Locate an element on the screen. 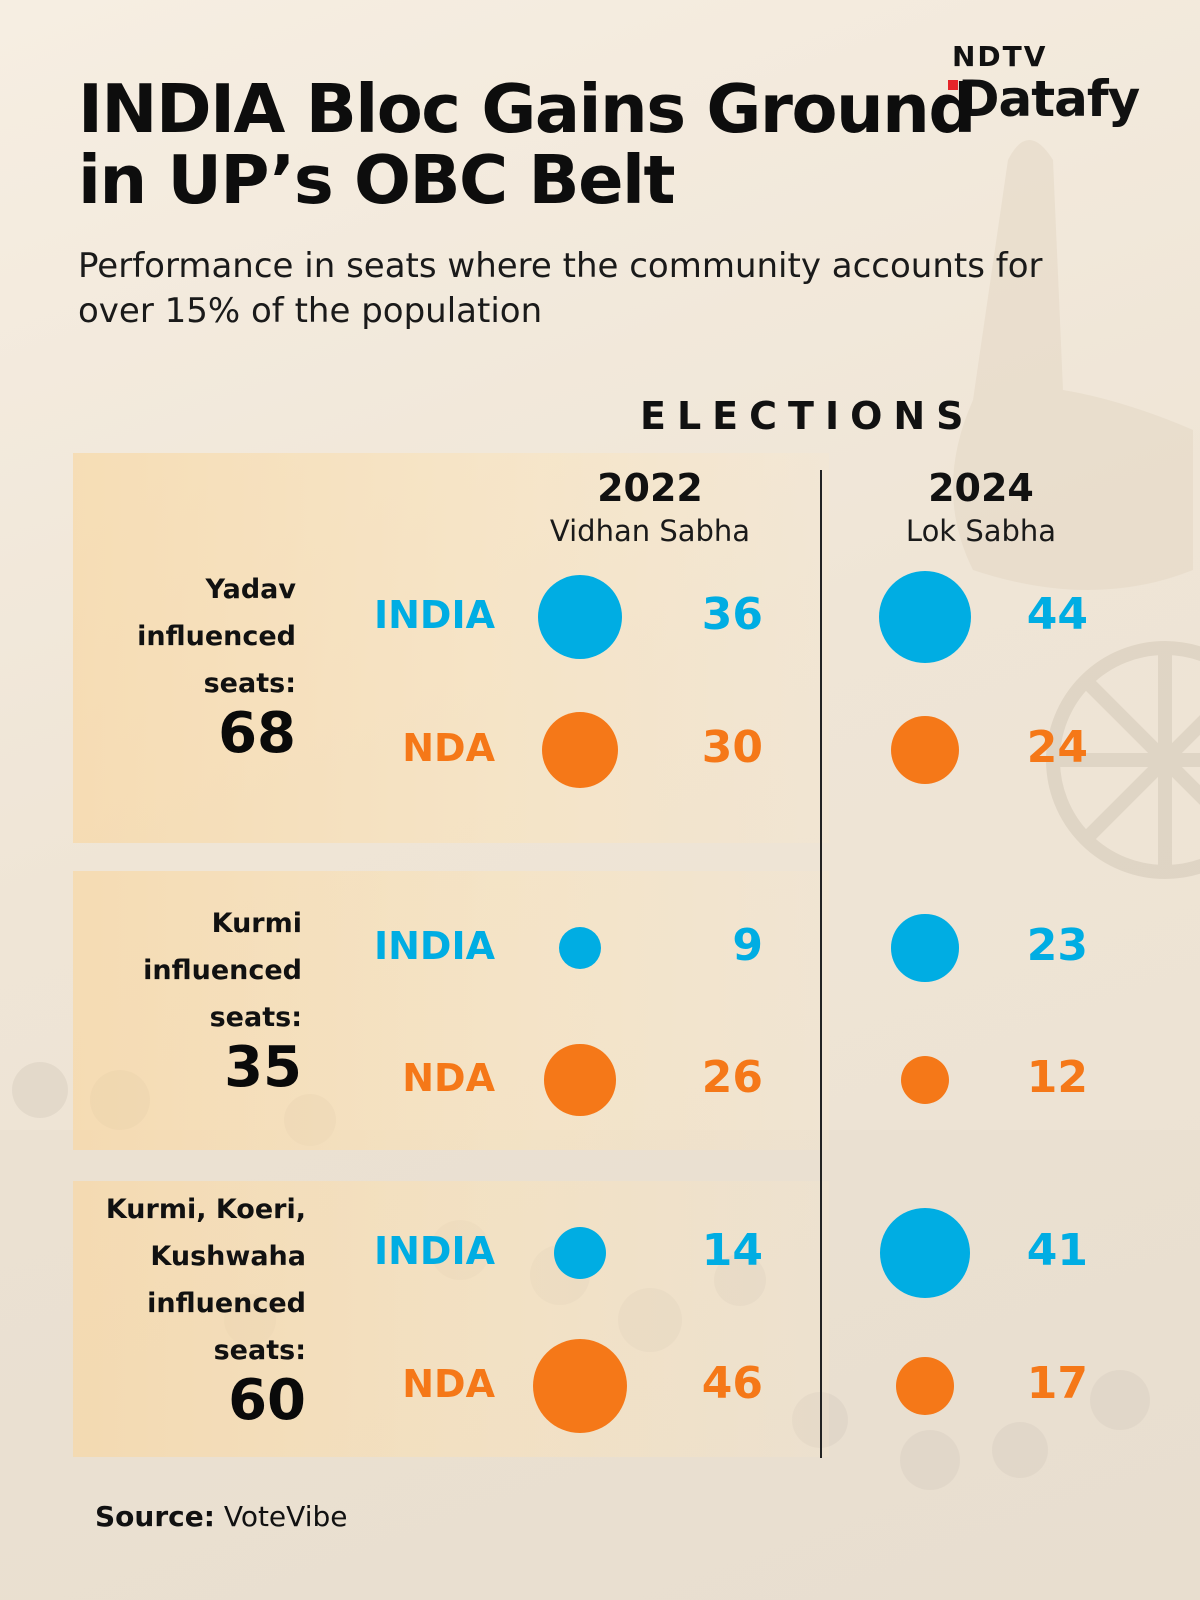 This screenshot has height=1600, width=1200. column-house: Lok Sabha is located at coordinates (981, 531).